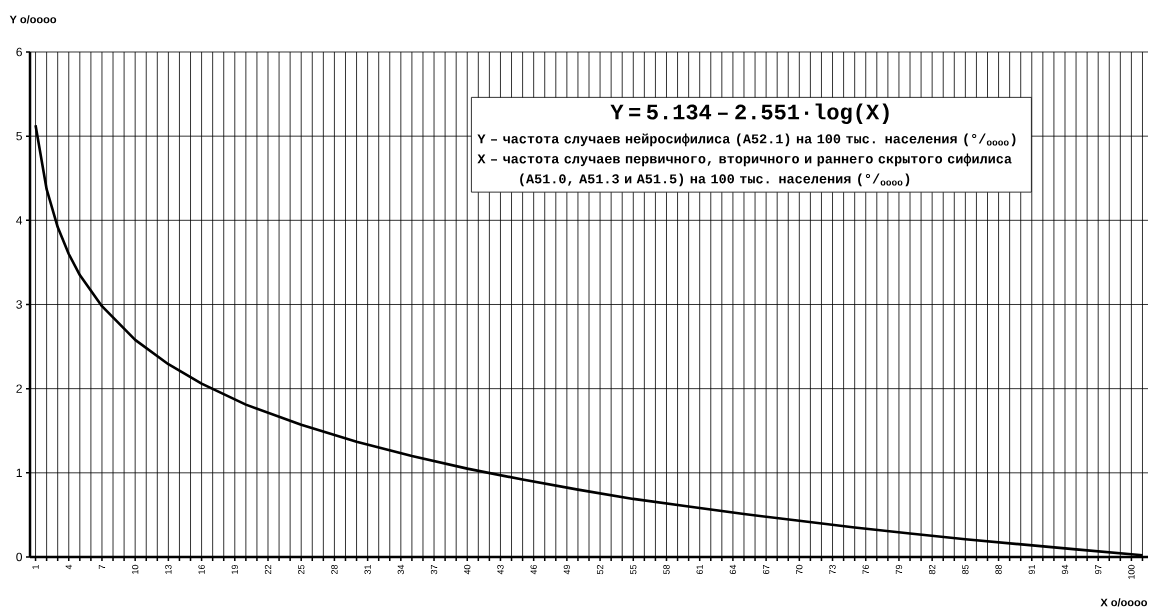  Describe the element at coordinates (467, 569) in the screenshot. I see `x-tick-label: 40` at that location.